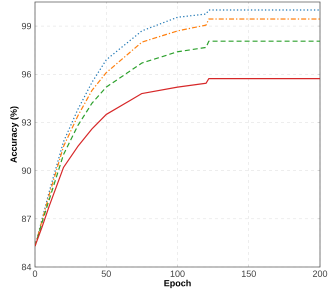 The width and height of the screenshot is (331, 299). I want to click on x-tick-label: 150, so click(249, 273).